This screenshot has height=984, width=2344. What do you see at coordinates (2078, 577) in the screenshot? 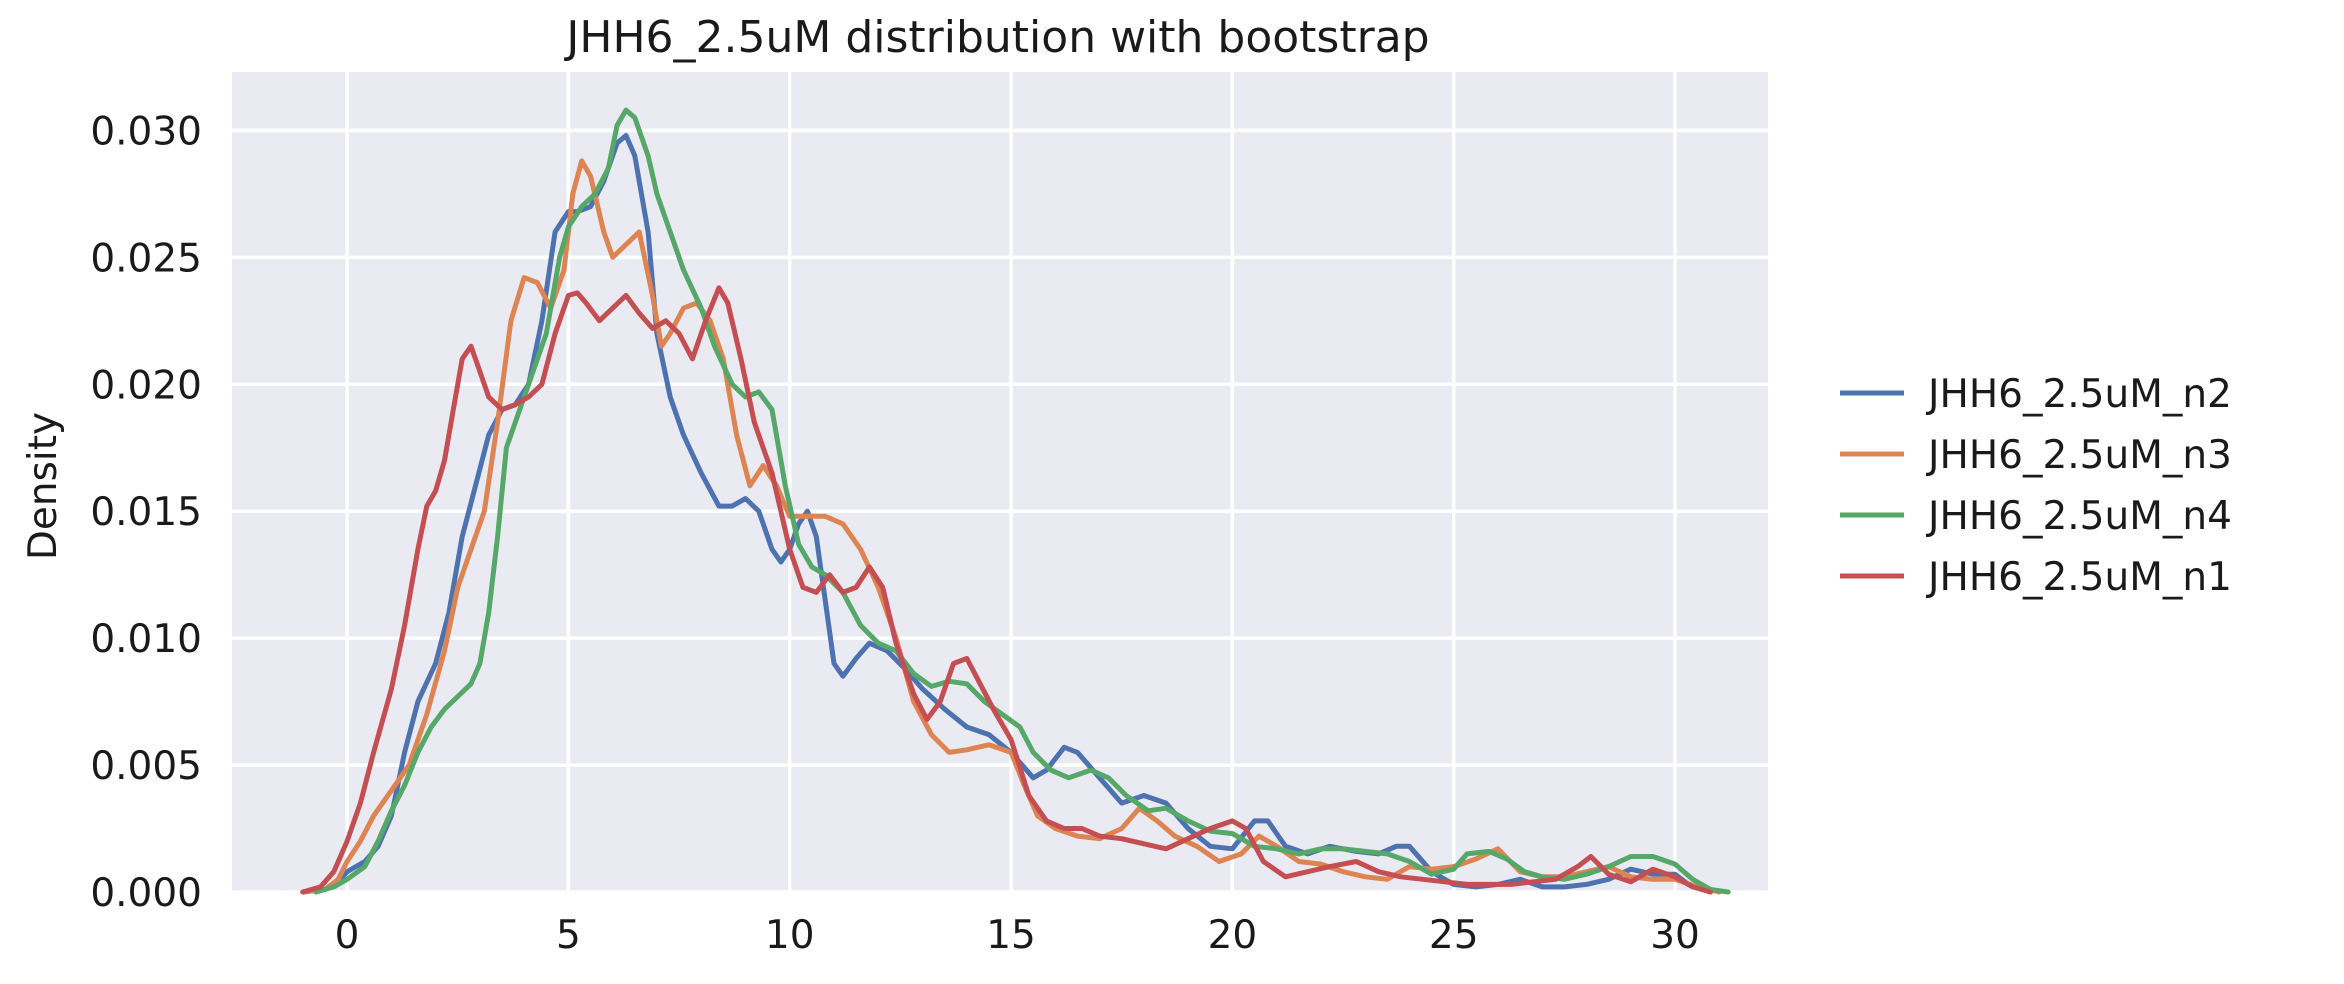
I see `legend-label: JHH6_2.5uM_n1` at bounding box center [2078, 577].